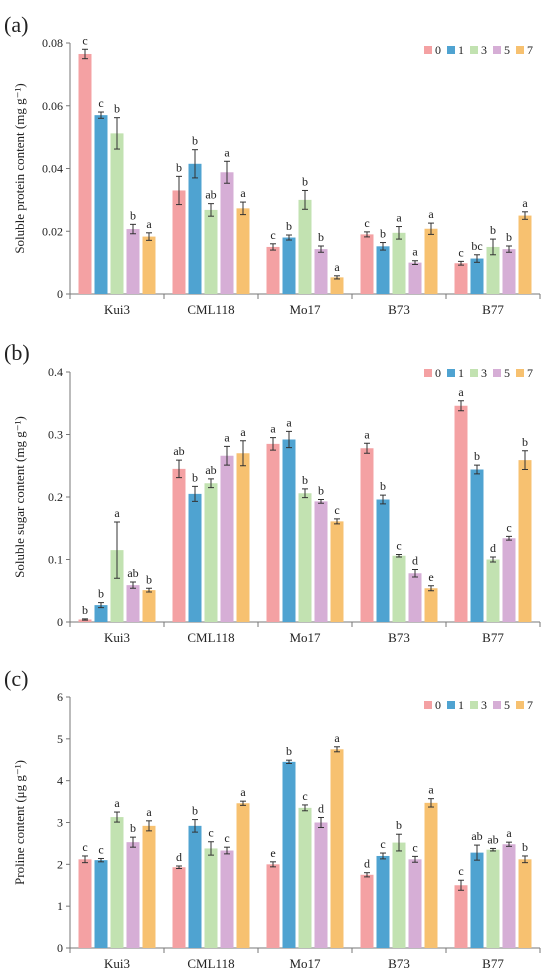 The width and height of the screenshot is (550, 978). Describe the element at coordinates (210, 963) in the screenshot. I see `x-tick-label: CML118` at that location.